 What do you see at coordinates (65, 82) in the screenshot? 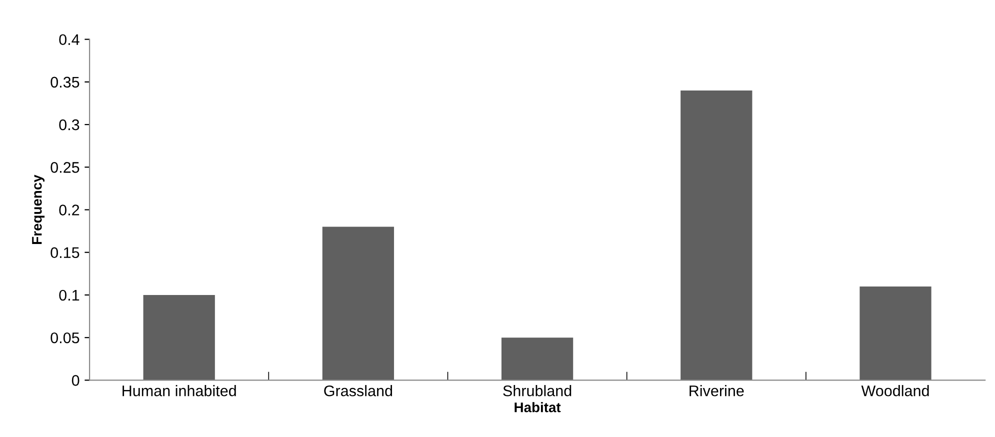
I see `y-tick-label: 0.35` at bounding box center [65, 82].